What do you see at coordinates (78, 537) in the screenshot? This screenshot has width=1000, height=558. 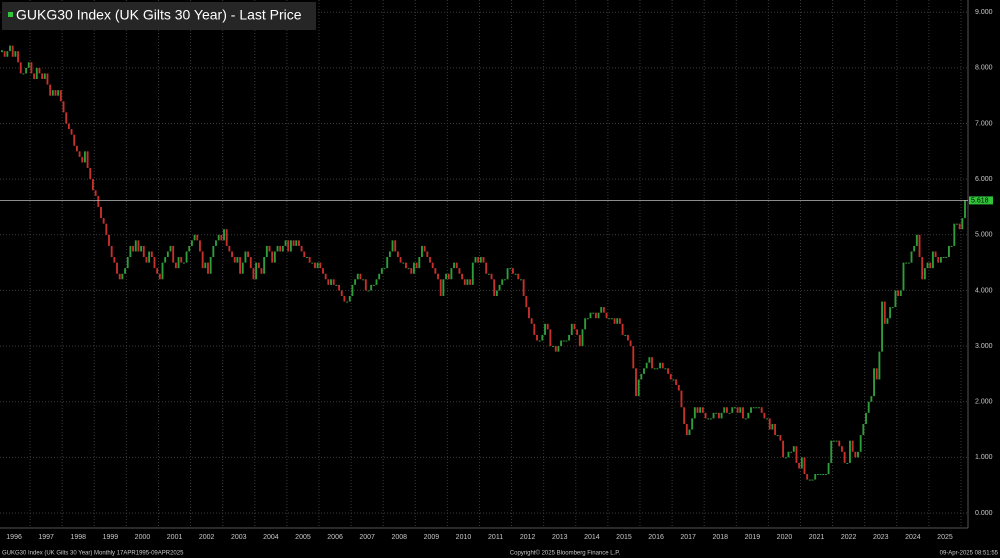 I see `x-tick-label: 1998` at bounding box center [78, 537].